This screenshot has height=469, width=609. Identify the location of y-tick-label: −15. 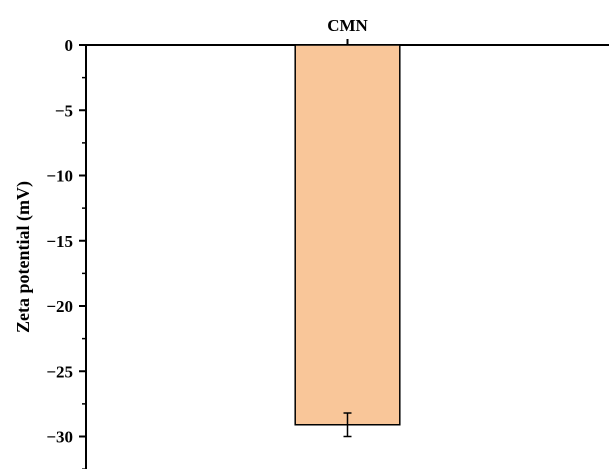
(59, 241).